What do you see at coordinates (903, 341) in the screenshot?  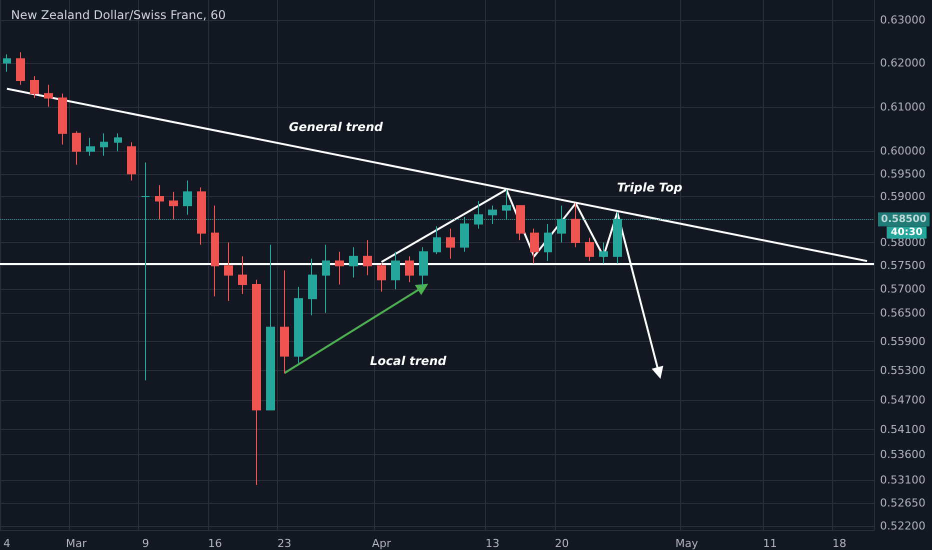 I see `y-tick-label: 0.55900` at bounding box center [903, 341].